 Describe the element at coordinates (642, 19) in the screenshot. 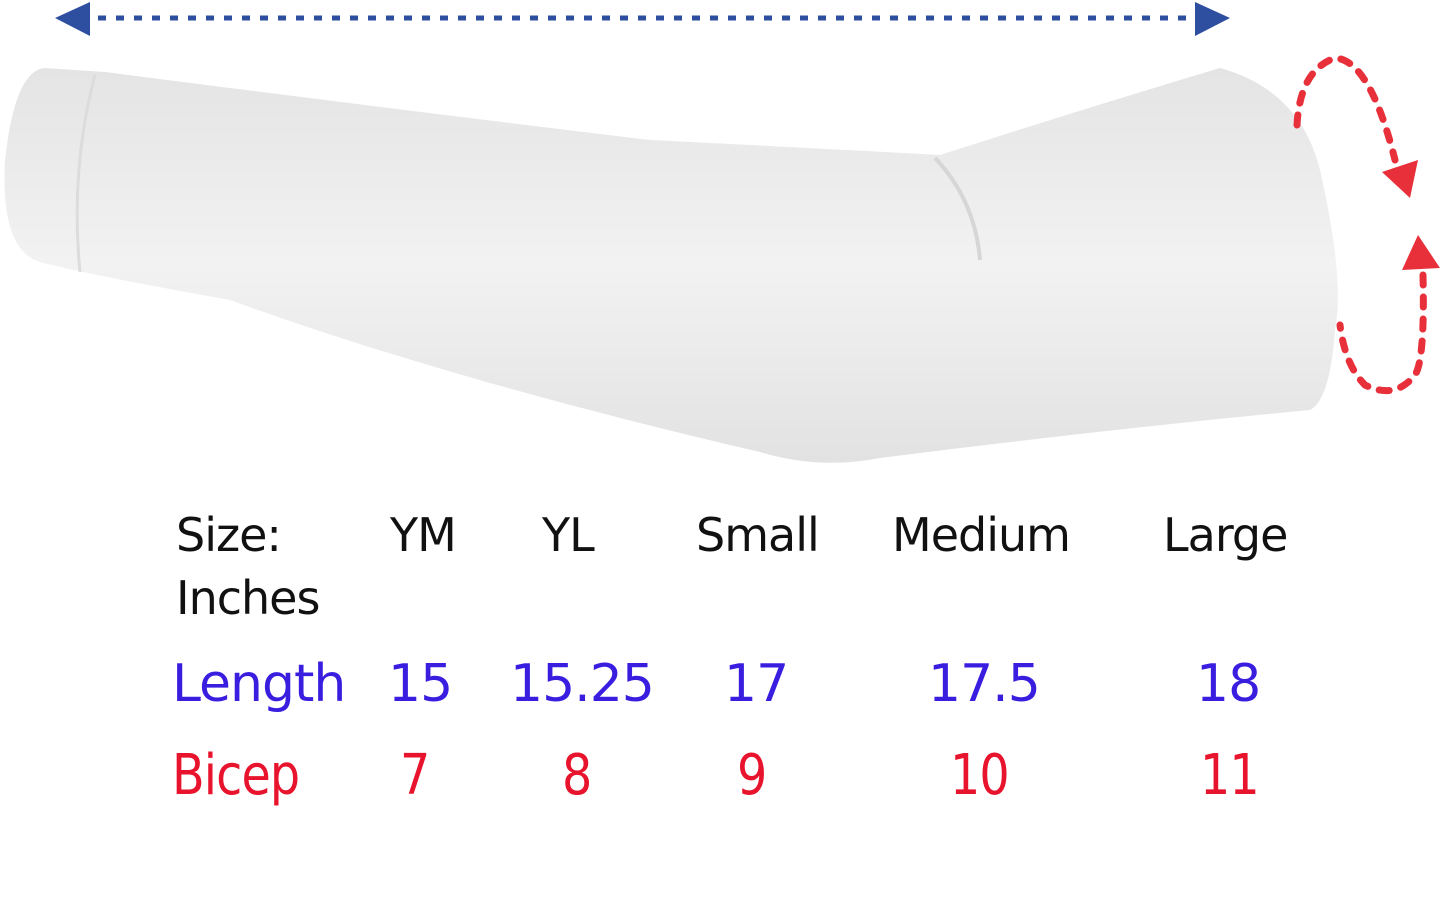

I see `length-double-arrow-icon` at that location.